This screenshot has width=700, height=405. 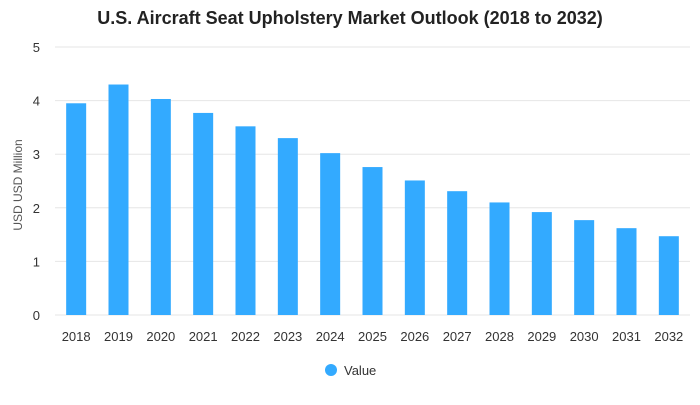 I want to click on bar-2026, so click(x=414, y=247).